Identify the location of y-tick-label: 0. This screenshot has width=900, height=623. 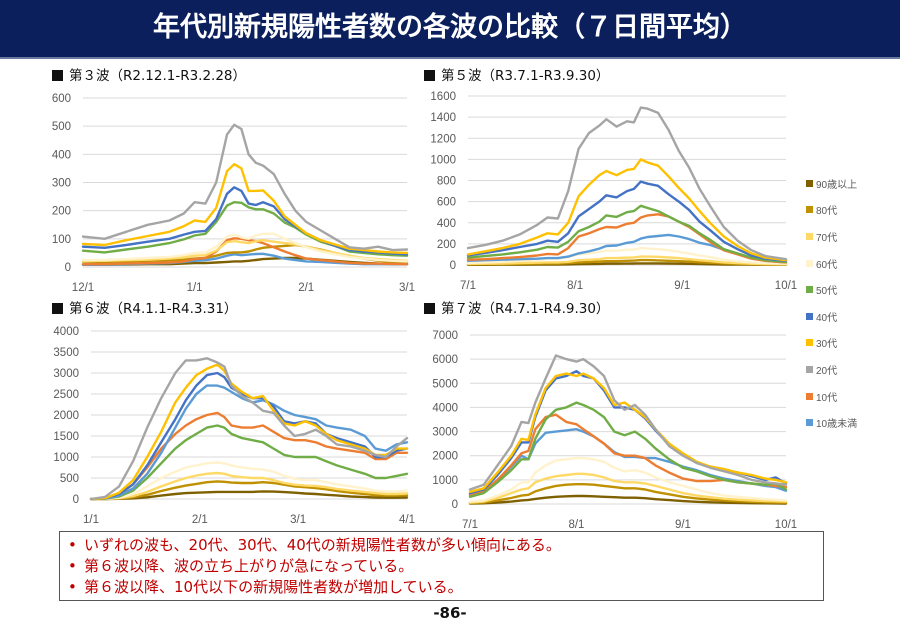
(455, 505).